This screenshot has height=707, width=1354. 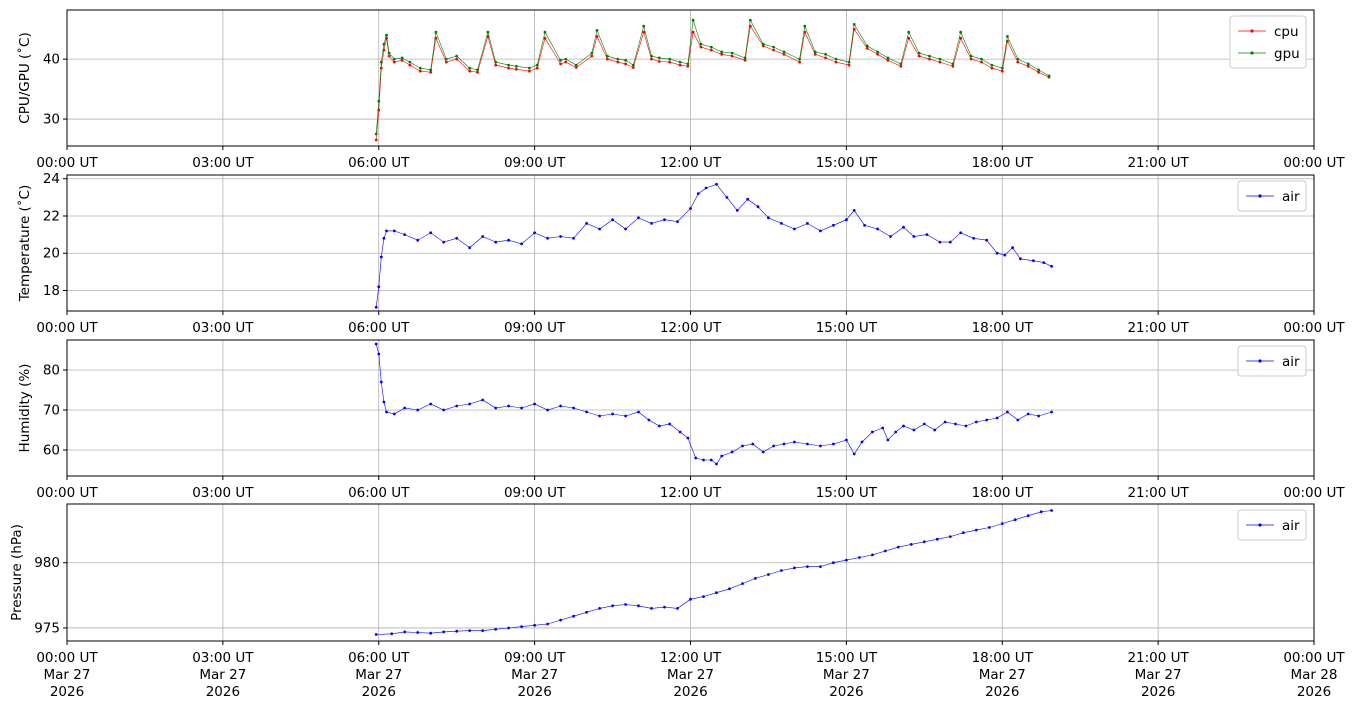 I want to click on y-axis-label: Temperature (˚C), so click(x=24, y=244).